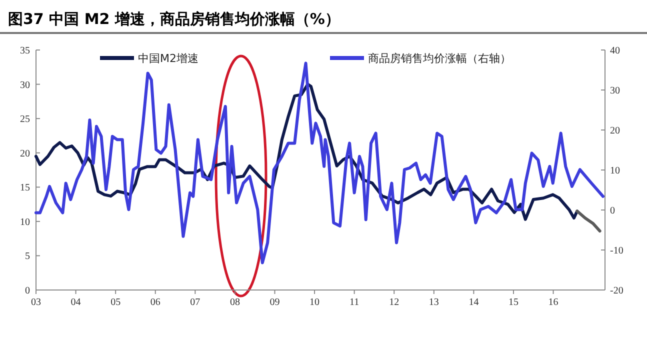 The image size is (647, 341). What do you see at coordinates (433, 302) in the screenshot?
I see `x-tick-label: 13` at bounding box center [433, 302].